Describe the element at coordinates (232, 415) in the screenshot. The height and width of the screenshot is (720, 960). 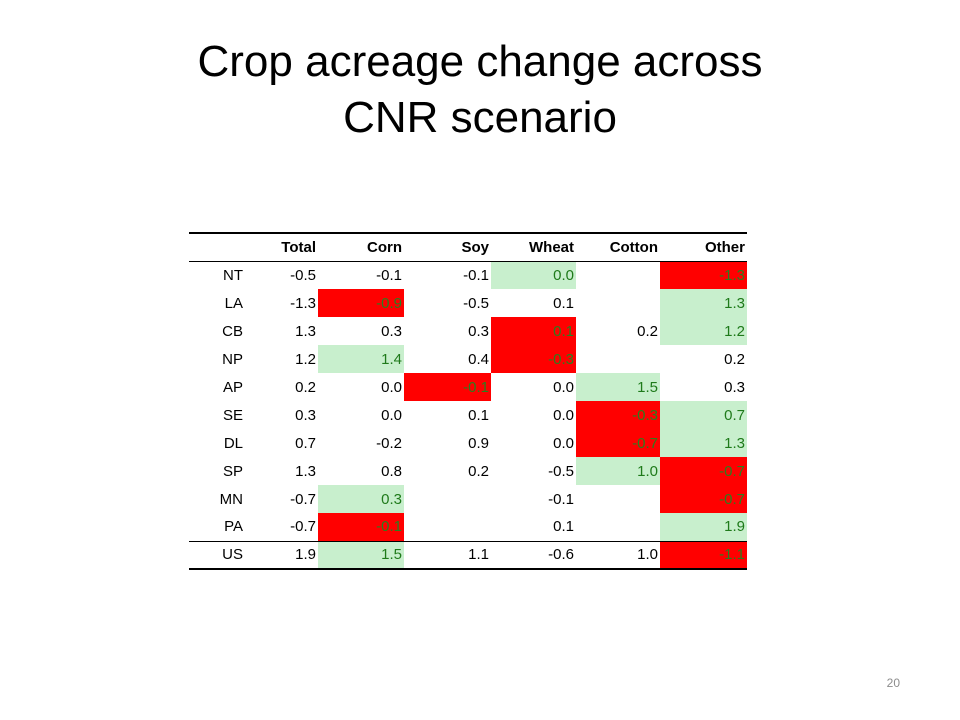
I see `row-label: SE` at that location.